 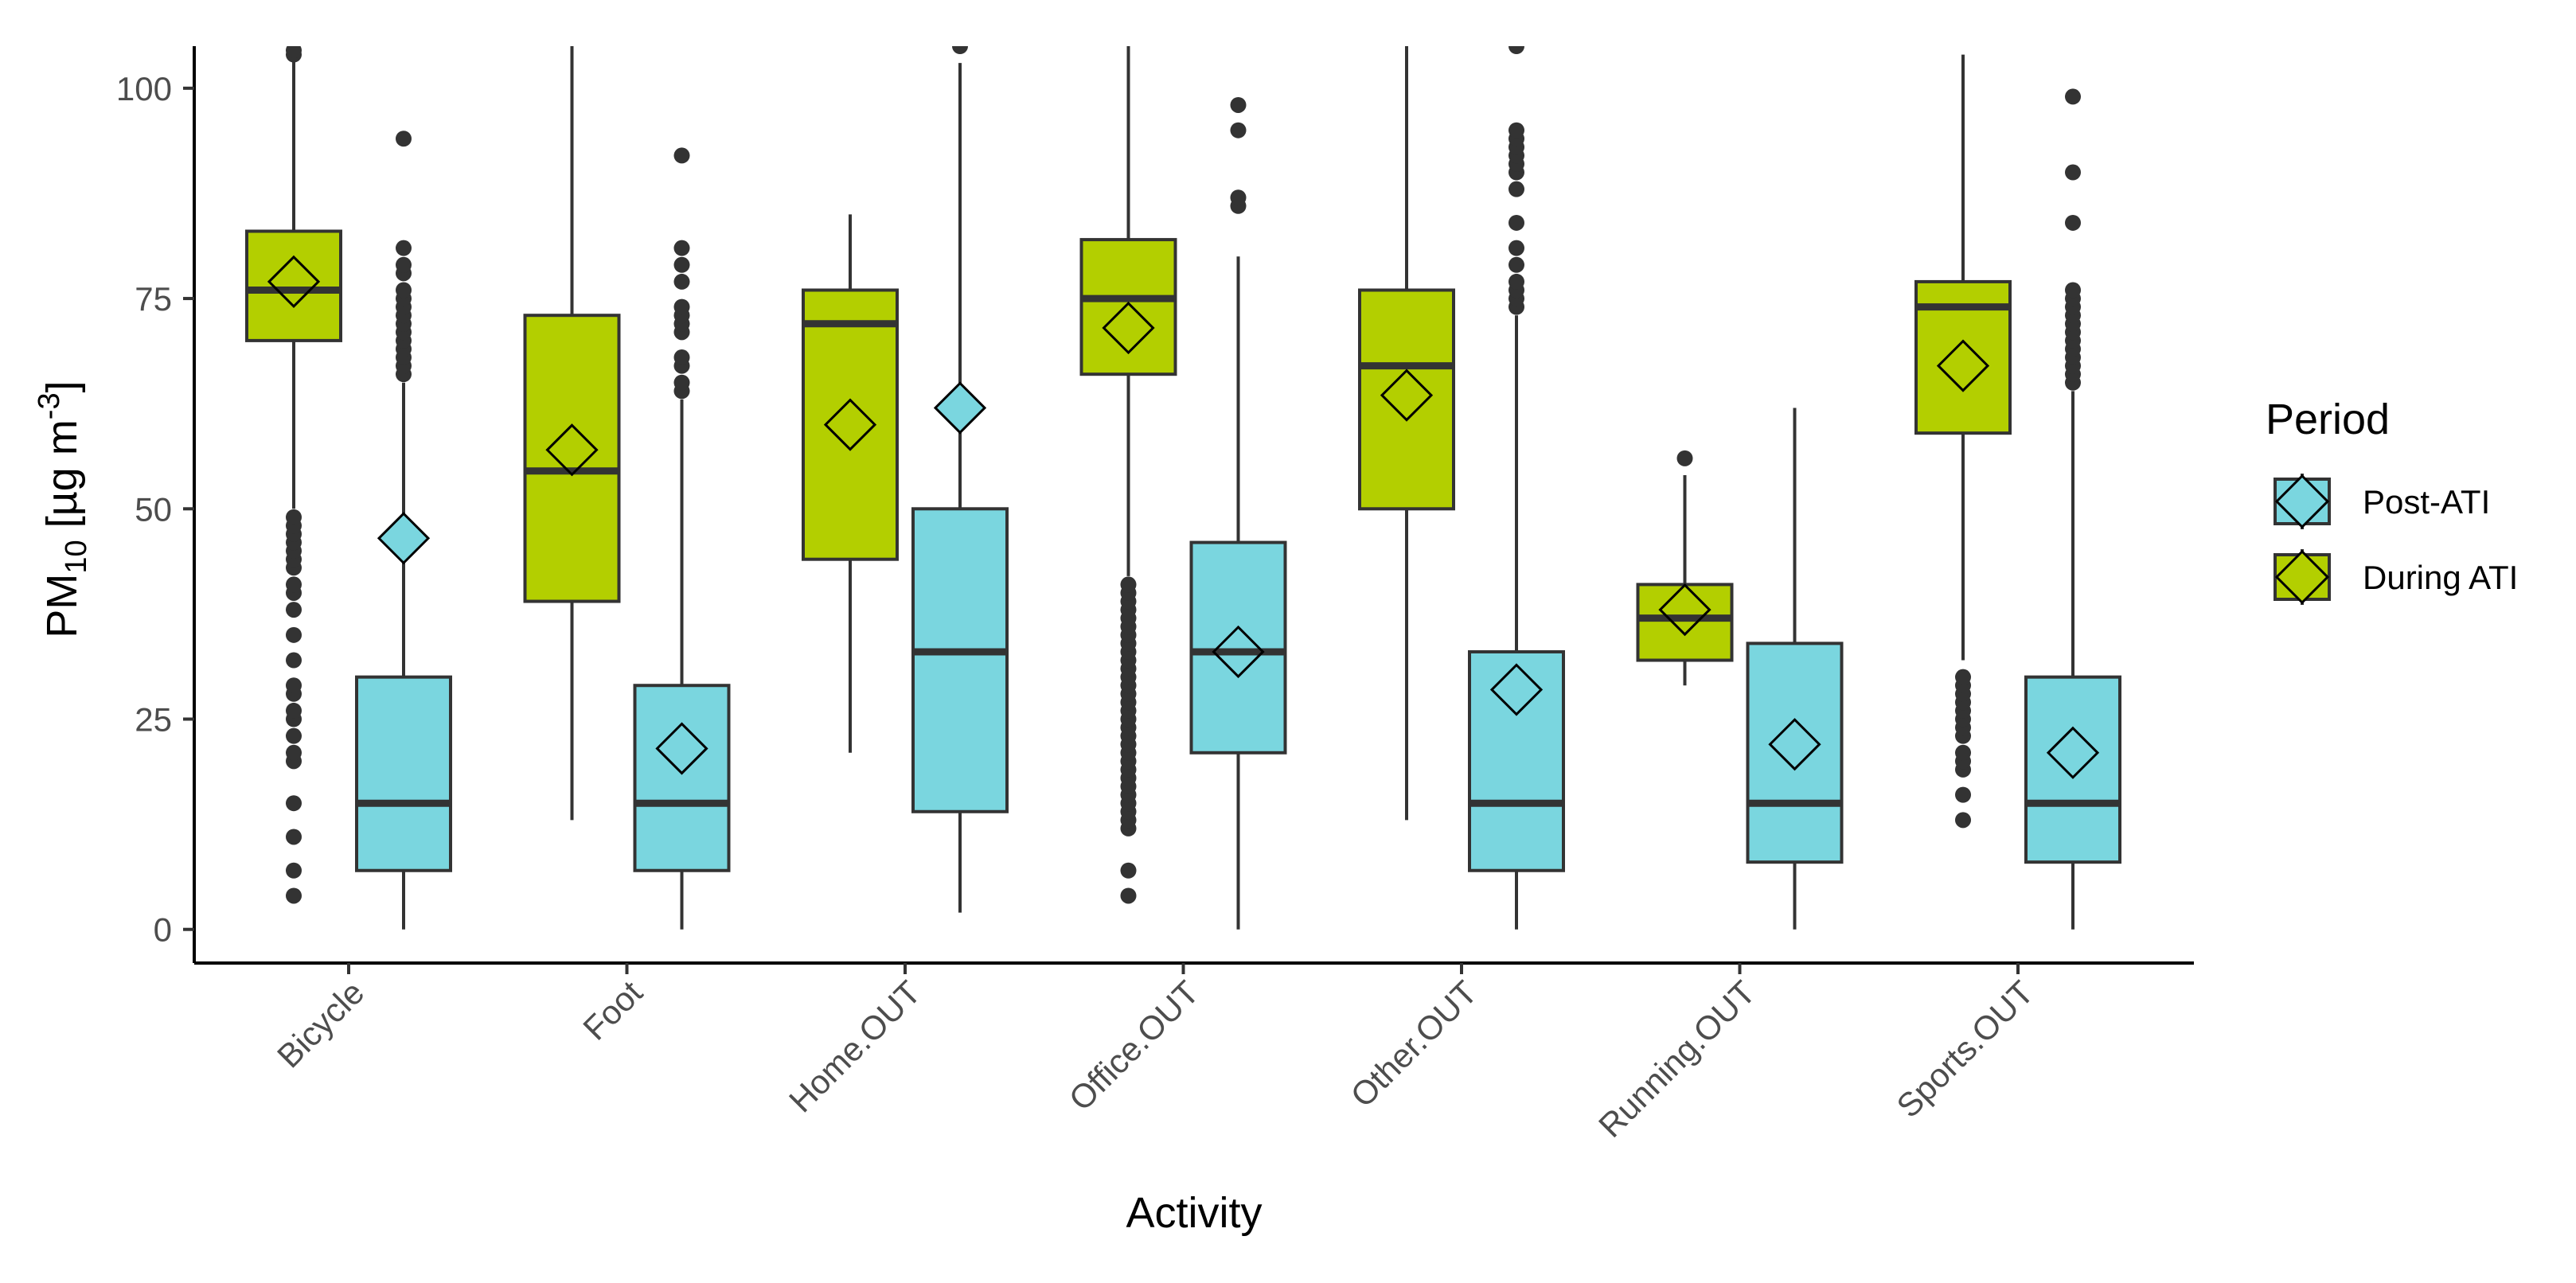 I want to click on y-tick-label-0: 0, so click(x=163, y=930).